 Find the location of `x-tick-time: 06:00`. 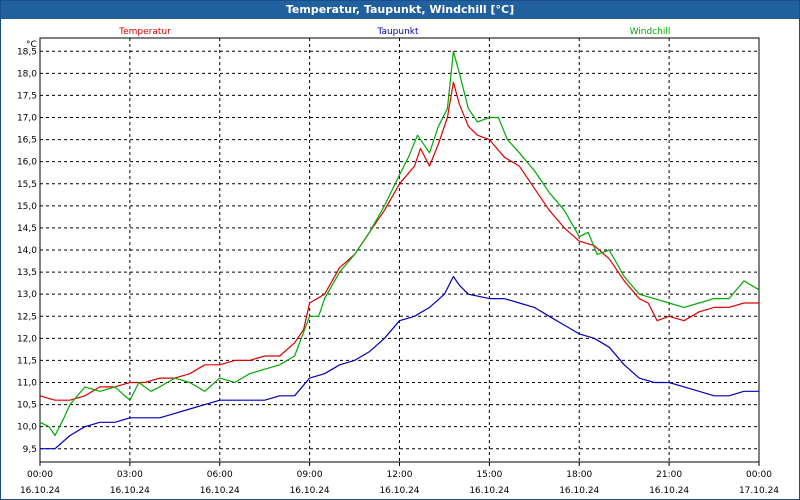

x-tick-time: 06:00 is located at coordinates (220, 475).